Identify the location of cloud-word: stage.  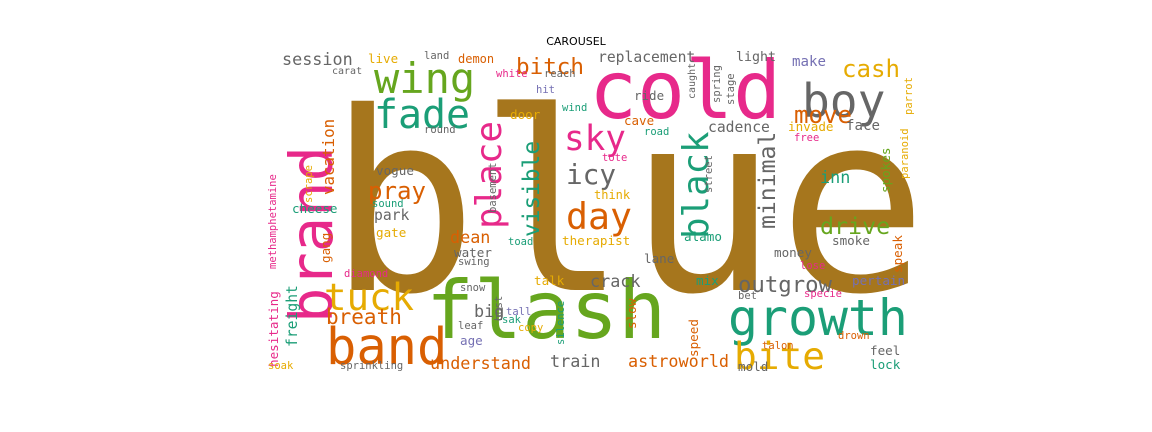
(730, 89).